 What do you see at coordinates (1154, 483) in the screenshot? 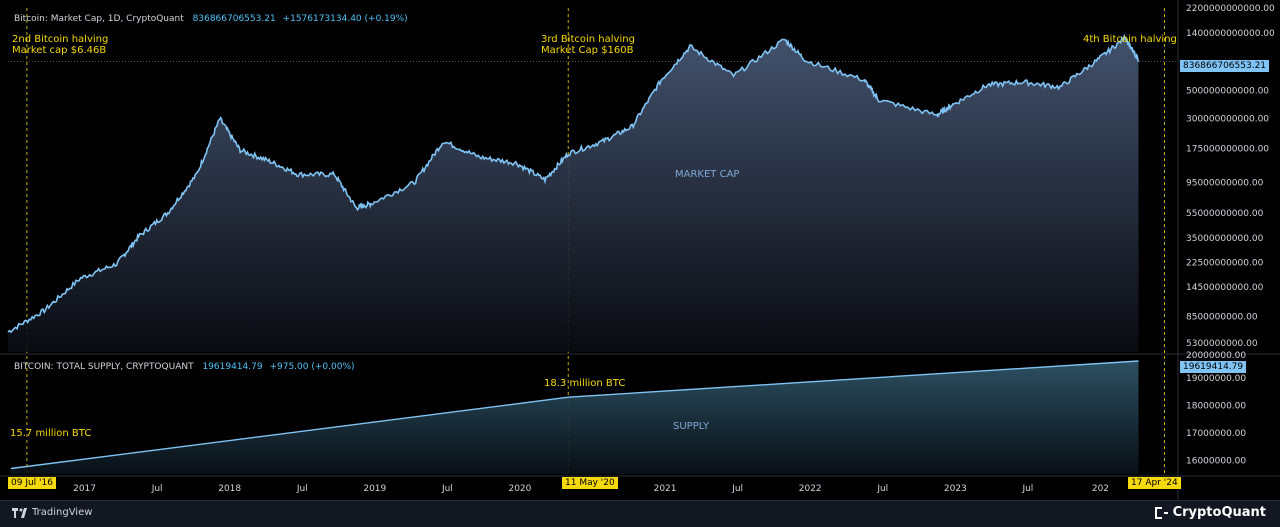
I see `date-badge-4th-halving: 17 Apr '24` at bounding box center [1154, 483].